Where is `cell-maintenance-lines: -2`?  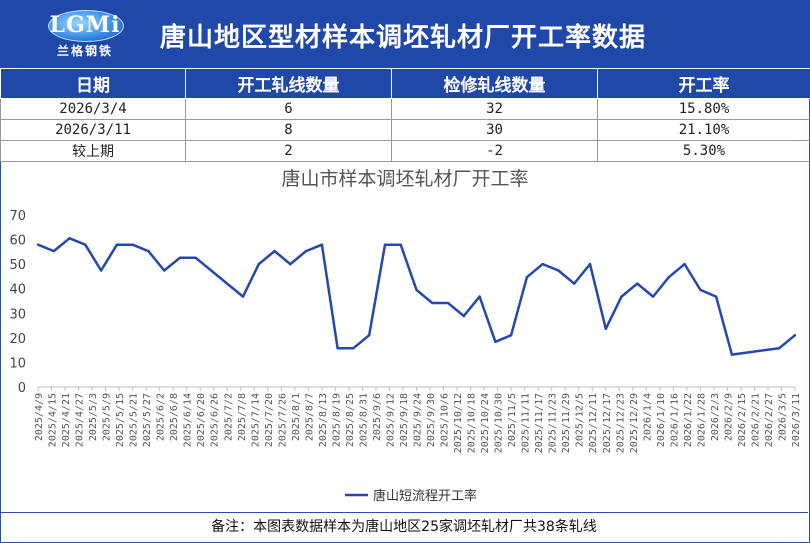 cell-maintenance-lines: -2 is located at coordinates (494, 151).